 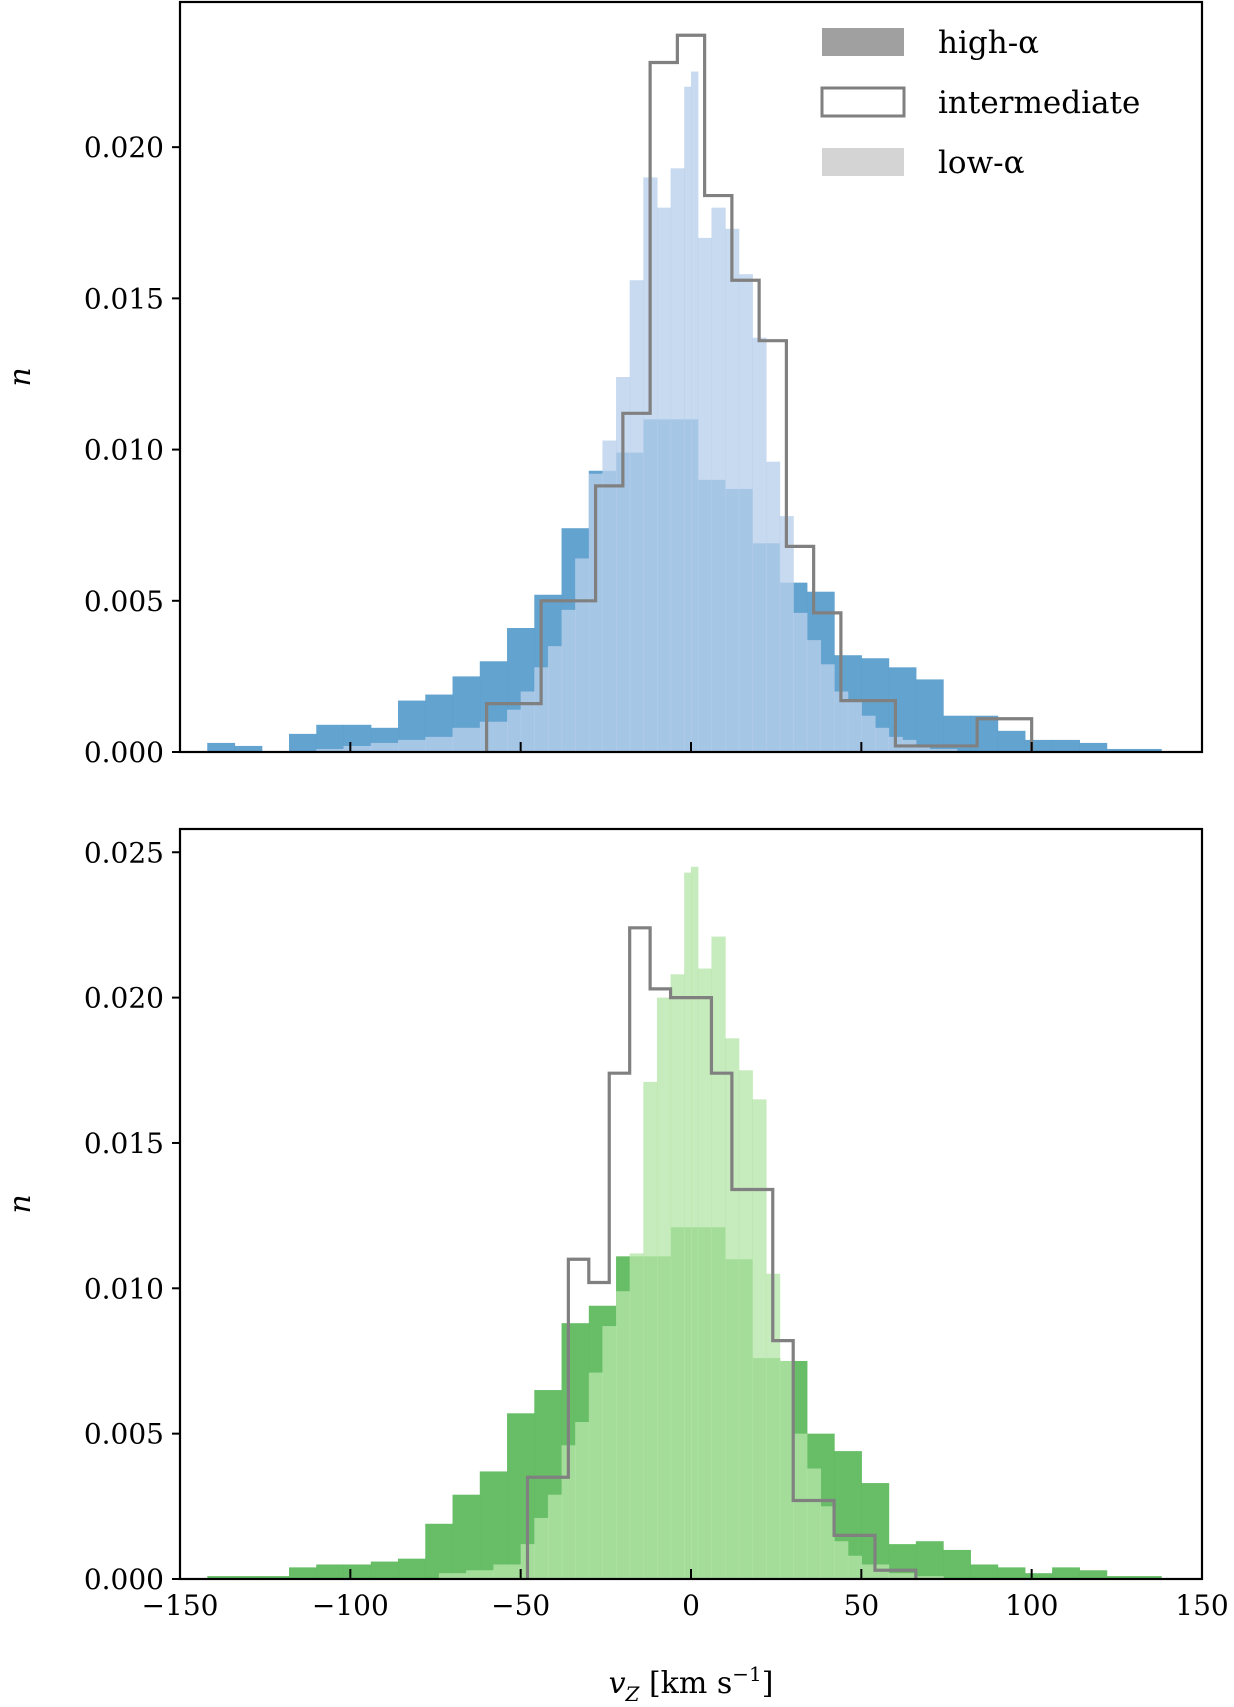 What do you see at coordinates (20, 1203) in the screenshot?
I see `y-axis-label: n` at bounding box center [20, 1203].